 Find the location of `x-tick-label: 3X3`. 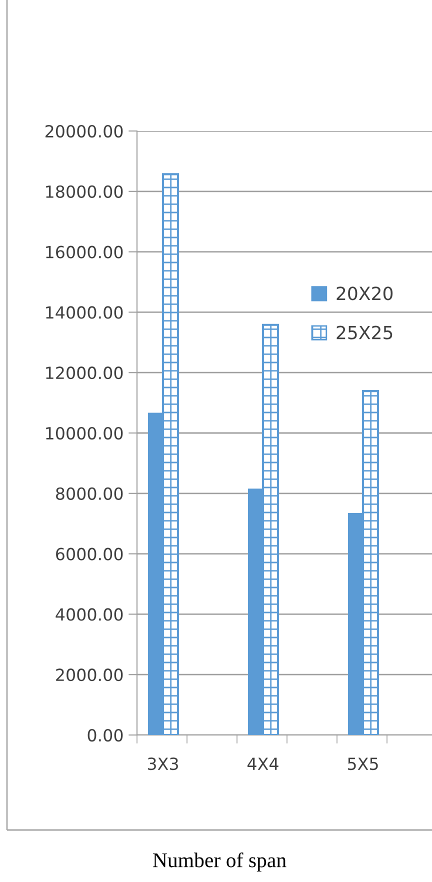

x-tick-label: 3X3 is located at coordinates (163, 764).